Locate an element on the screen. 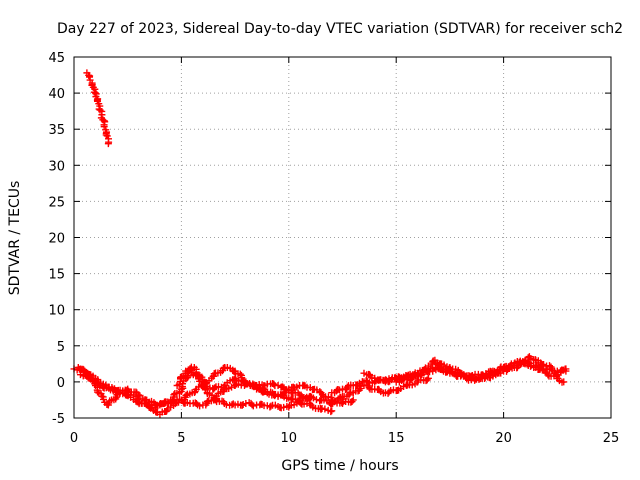 The width and height of the screenshot is (640, 480). y-tick-label: 10 is located at coordinates (56, 311).